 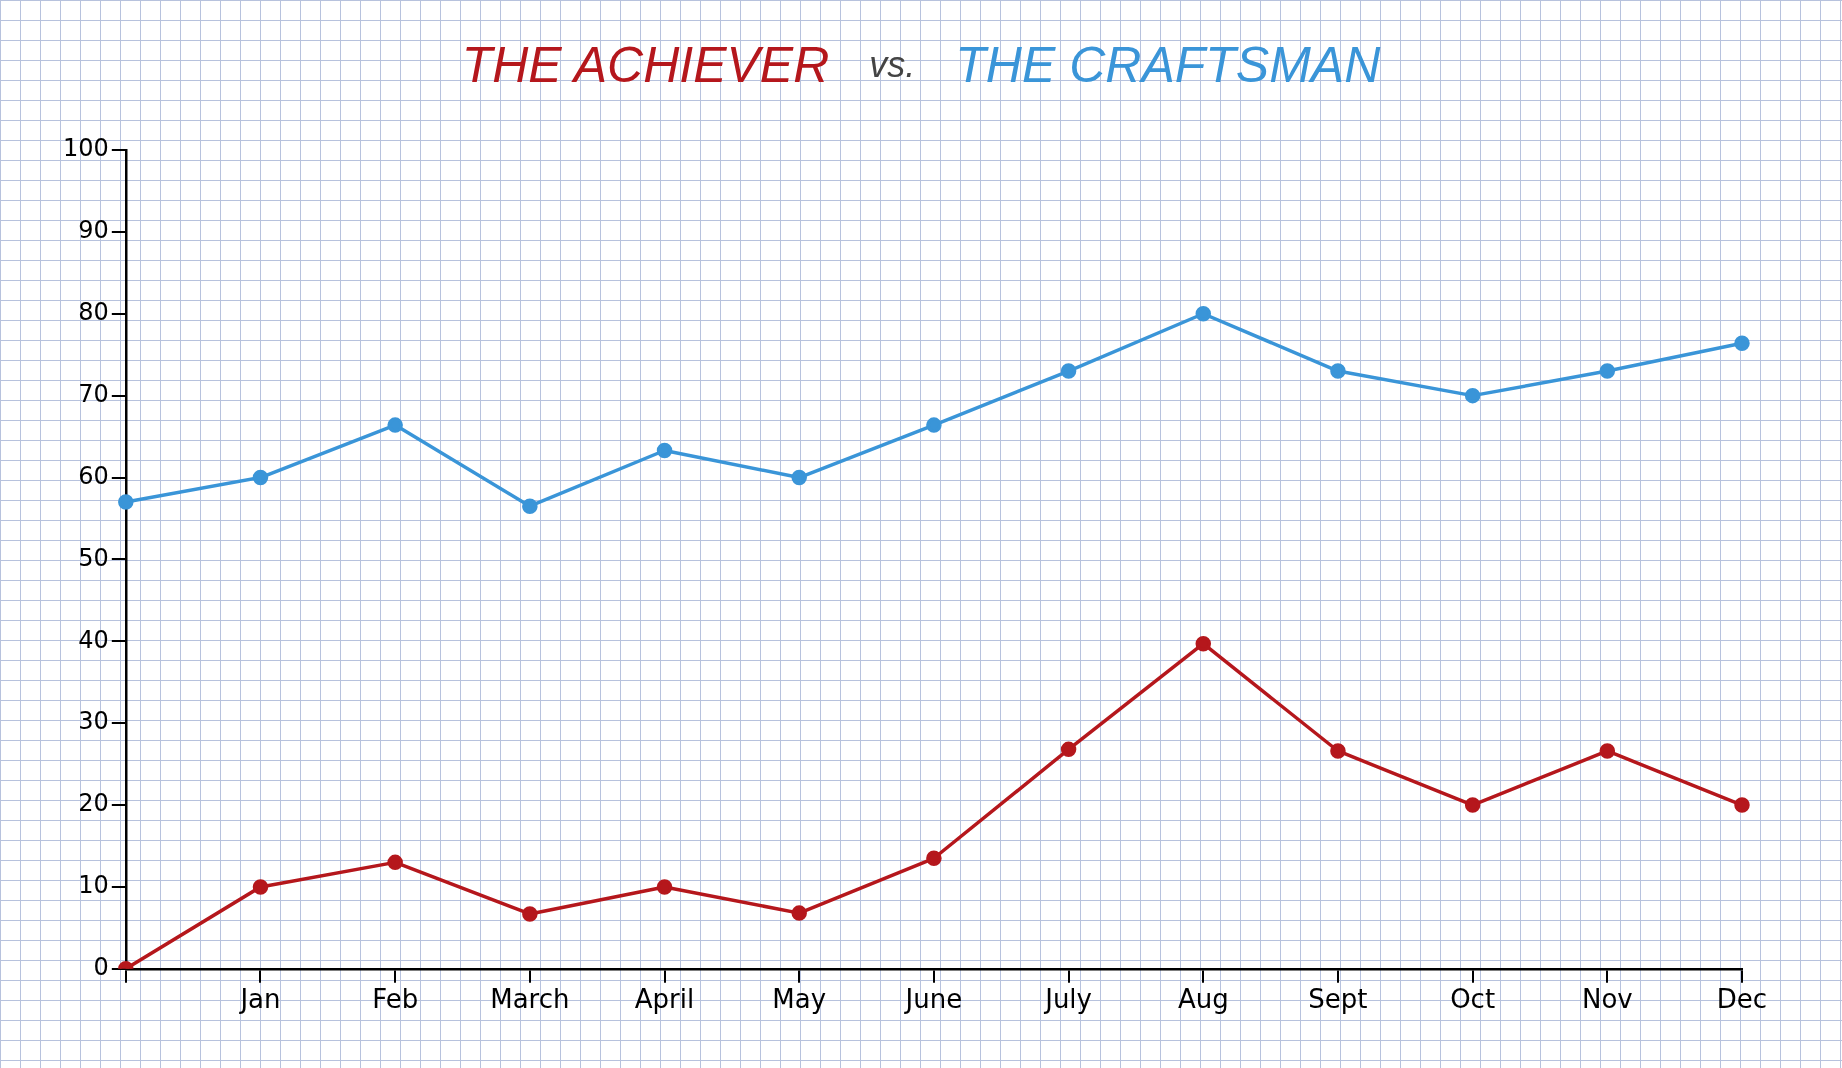 What do you see at coordinates (892, 65) in the screenshot?
I see `chart-title: vs.` at bounding box center [892, 65].